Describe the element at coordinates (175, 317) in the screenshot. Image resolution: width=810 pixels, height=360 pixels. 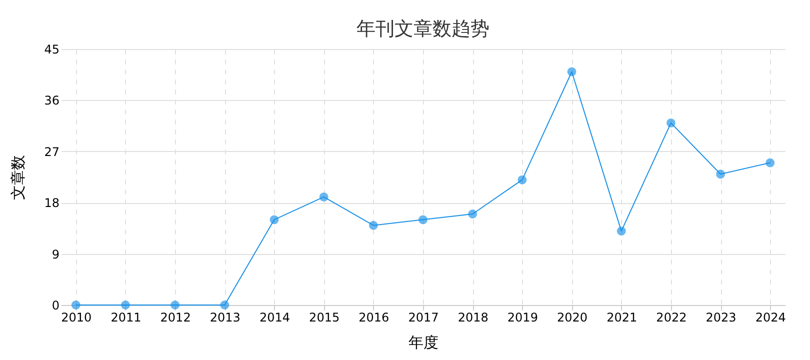
I see `x-tick-label: 2012` at that location.